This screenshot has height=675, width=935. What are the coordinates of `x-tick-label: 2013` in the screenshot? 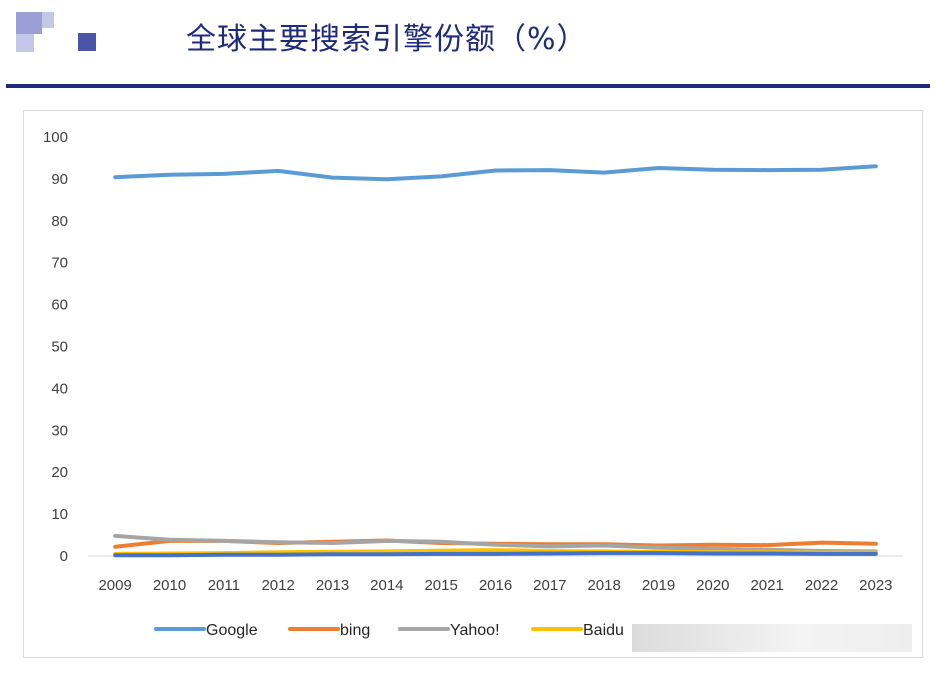 It's located at (332, 585).